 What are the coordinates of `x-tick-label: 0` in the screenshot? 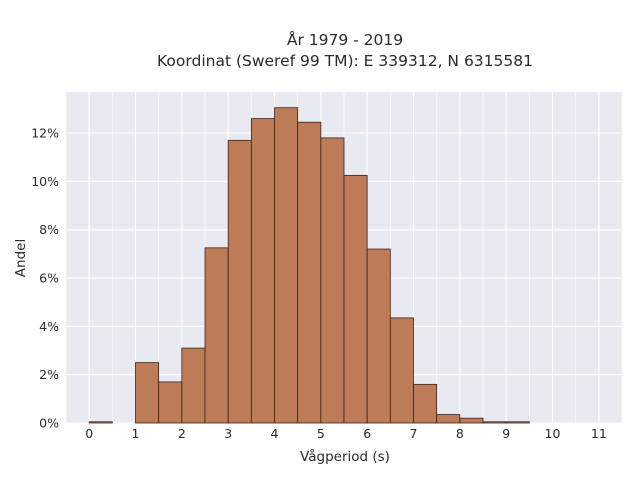 It's located at (89, 433).